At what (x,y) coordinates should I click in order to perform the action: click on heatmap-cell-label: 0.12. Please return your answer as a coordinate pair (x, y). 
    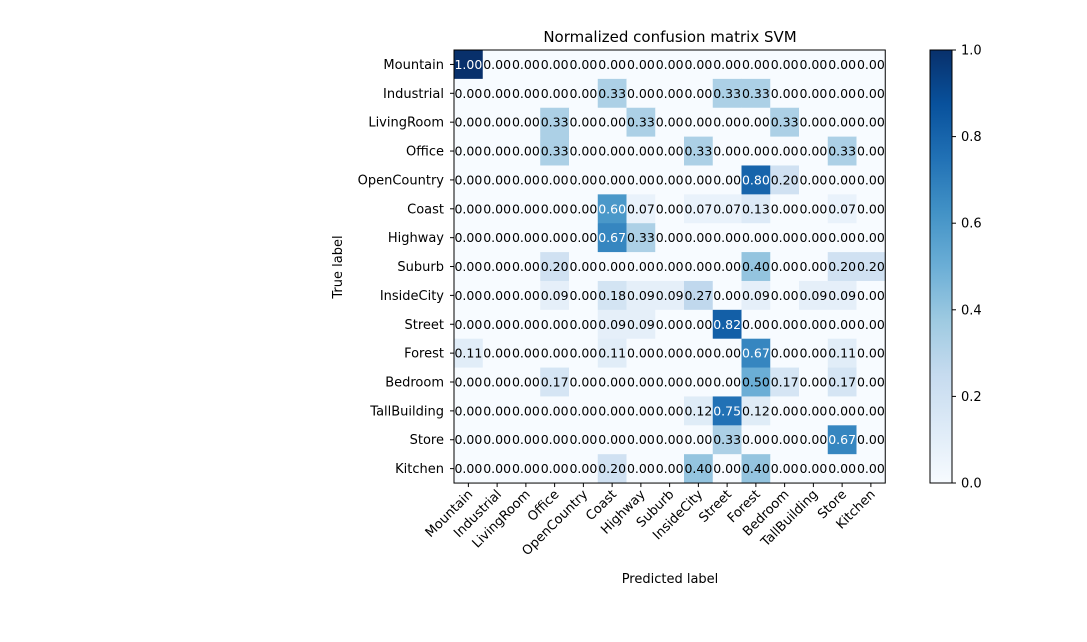
    Looking at the image, I should click on (698, 410).